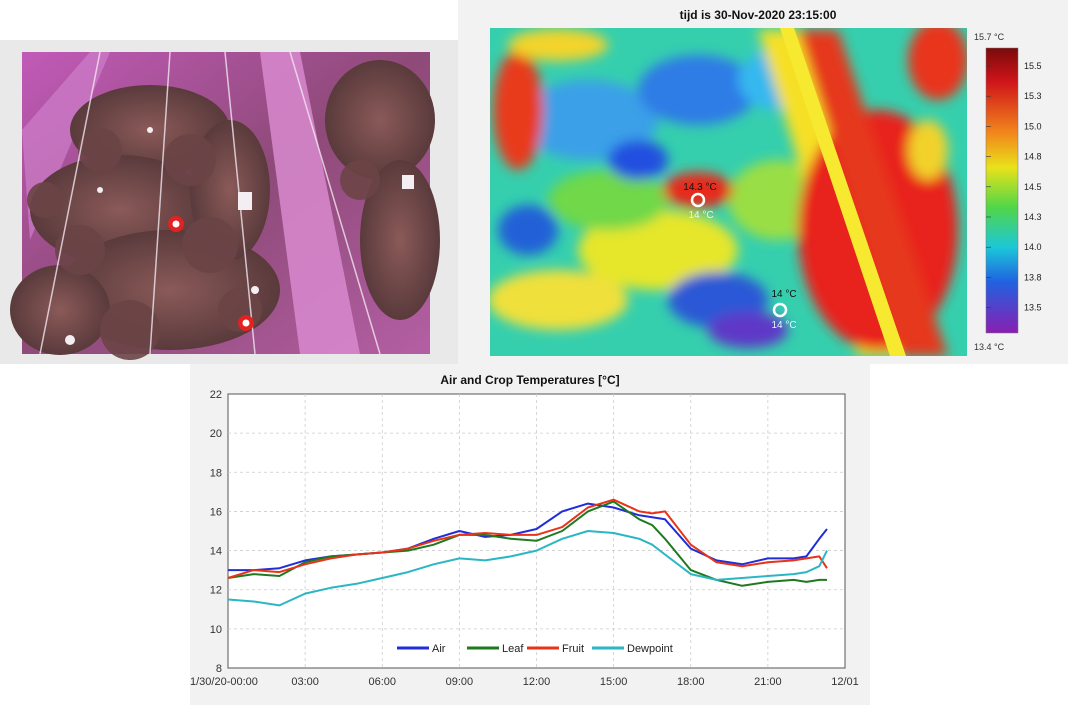 Image resolution: width=1068 pixels, height=705 pixels. Describe the element at coordinates (845, 682) in the screenshot. I see `x-tick-label: 12/01` at that location.